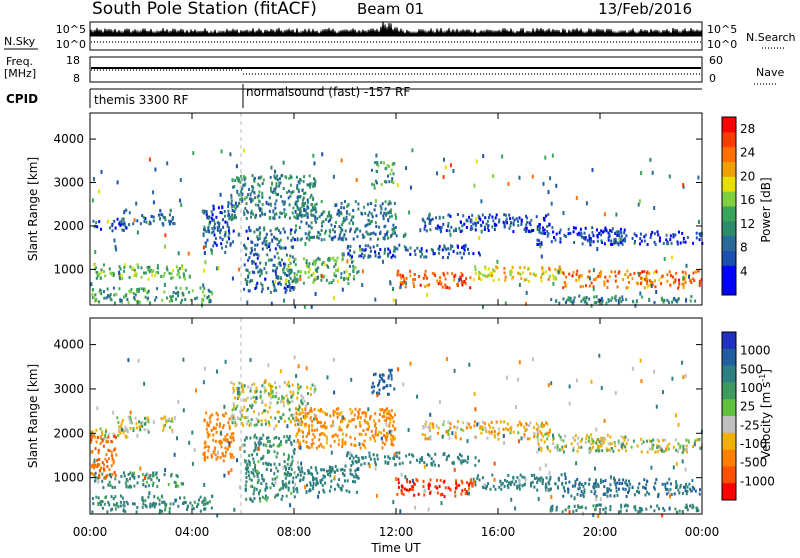 This screenshot has width=800, height=558. What do you see at coordinates (716, 60) in the screenshot?
I see `nave-tick-high: 60` at bounding box center [716, 60].